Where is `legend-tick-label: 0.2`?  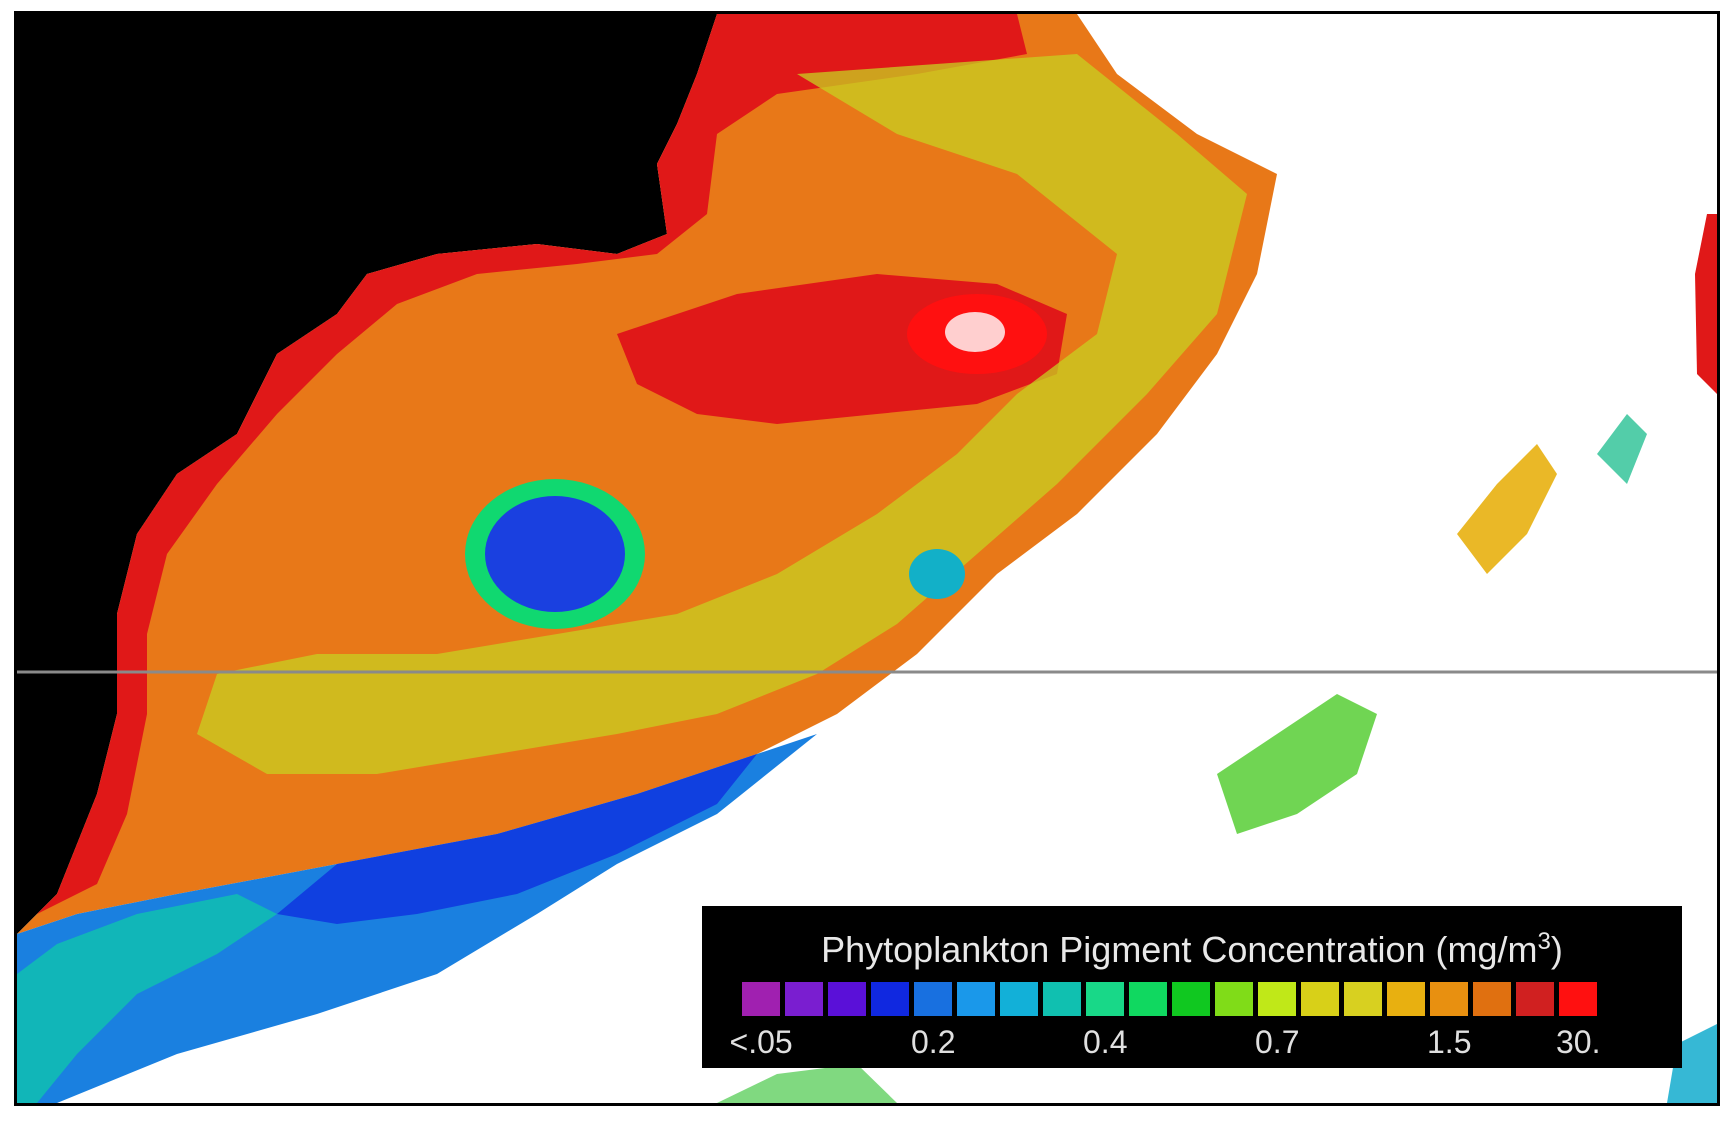
legend-tick-label: 0.2 is located at coordinates (933, 1042).